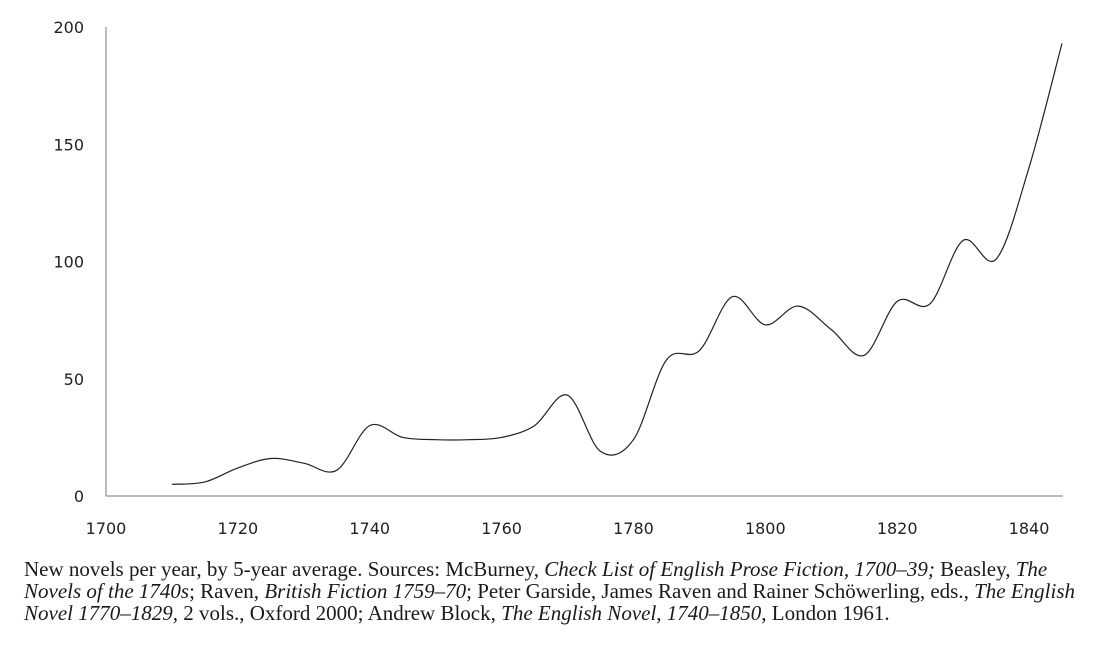 This screenshot has height=665, width=1108. What do you see at coordinates (631, 613) in the screenshot?
I see `caption-segment: The English Novel, 1740–1850` at bounding box center [631, 613].